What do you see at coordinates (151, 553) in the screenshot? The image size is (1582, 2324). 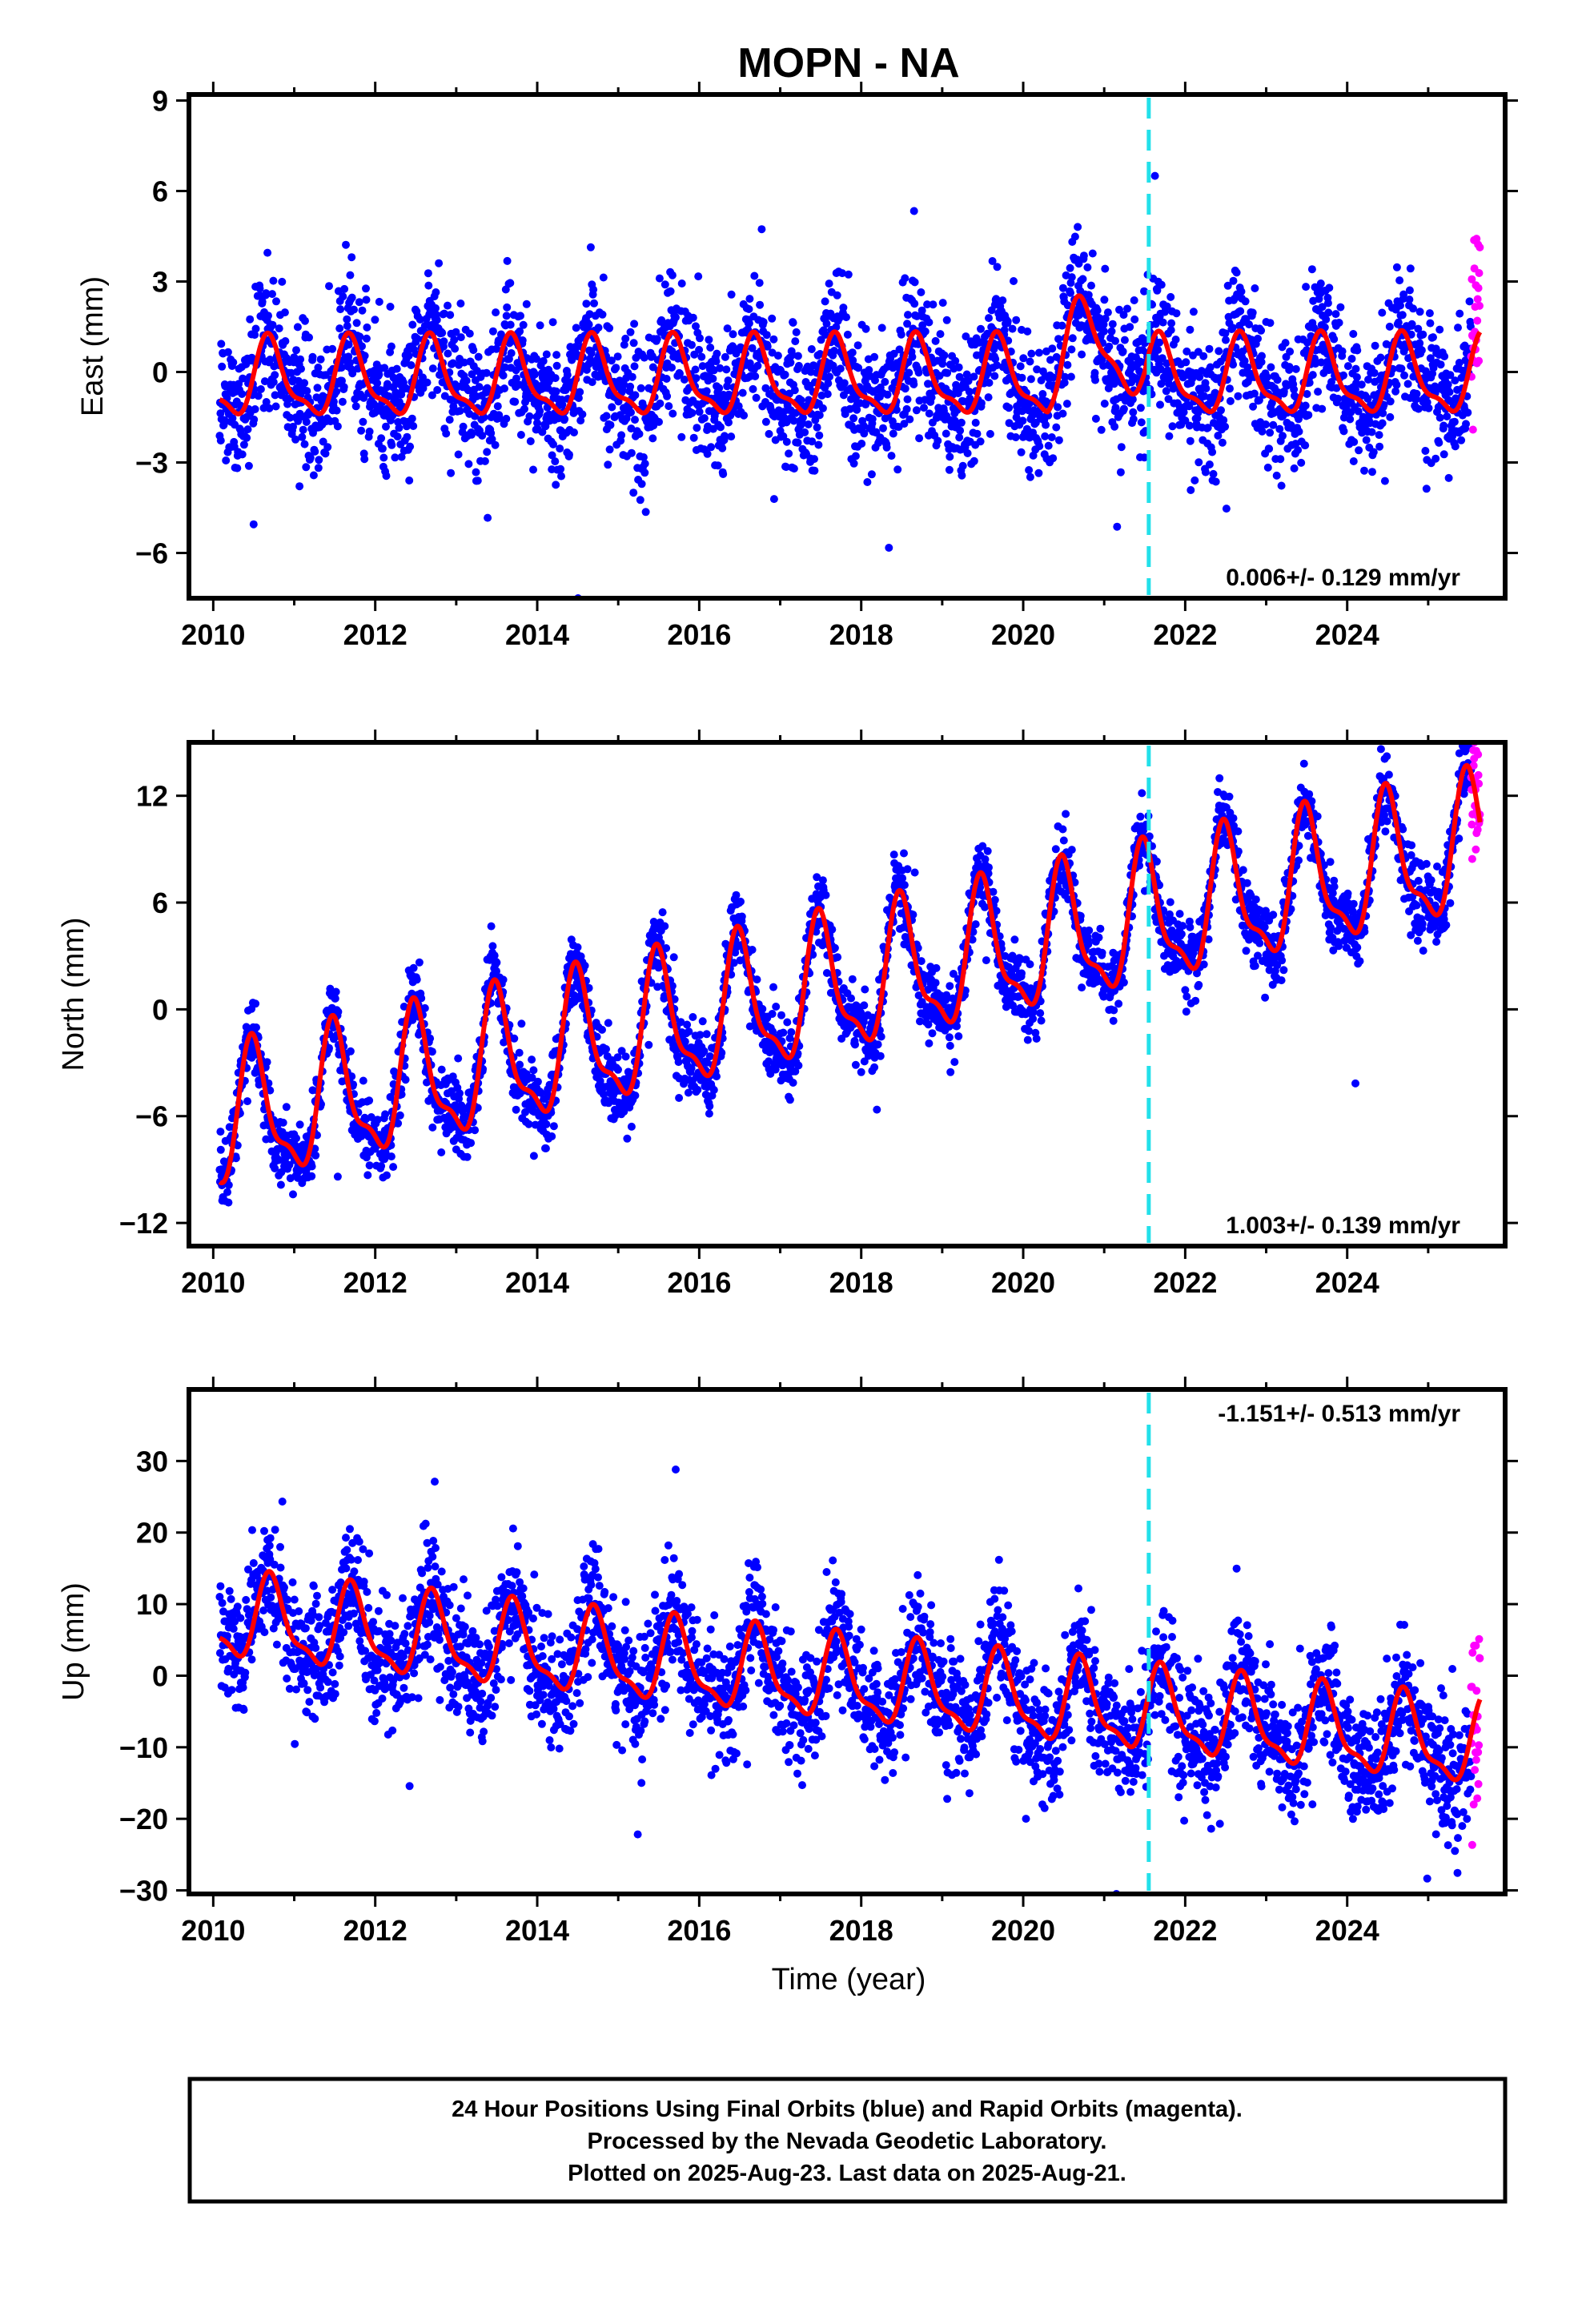 I see `east-y-tick-label: −6` at bounding box center [151, 553].